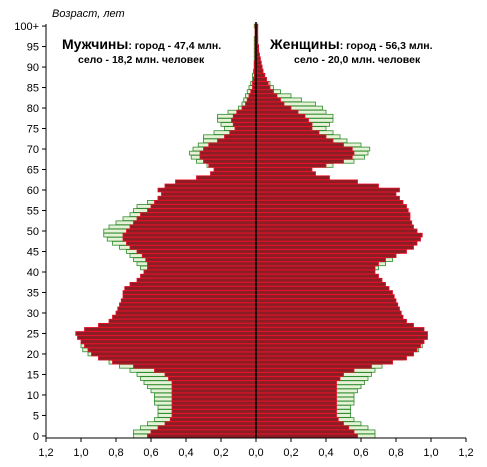  Describe the element at coordinates (45, 453) in the screenshot. I see `x-tick-label: 1,2` at that location.